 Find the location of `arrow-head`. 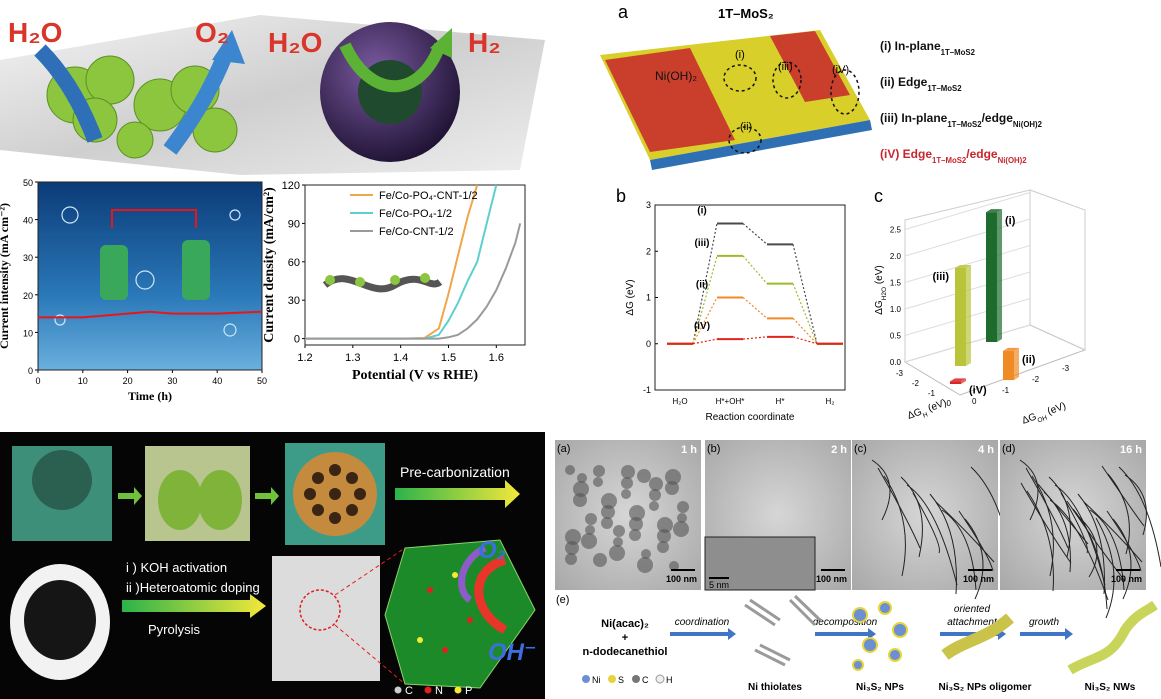

arrow-head is located at coordinates (441, 43).